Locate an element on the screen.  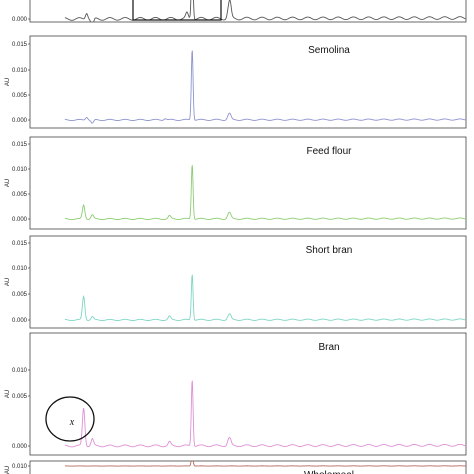
panel-title: Short bran is located at coordinates (329, 250).